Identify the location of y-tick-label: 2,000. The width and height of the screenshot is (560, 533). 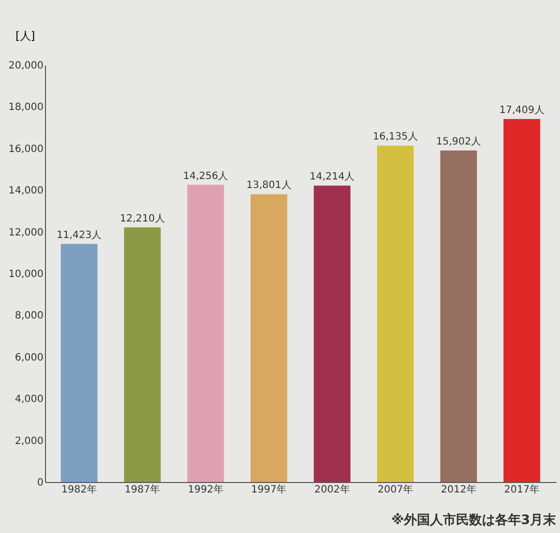
(29, 441).